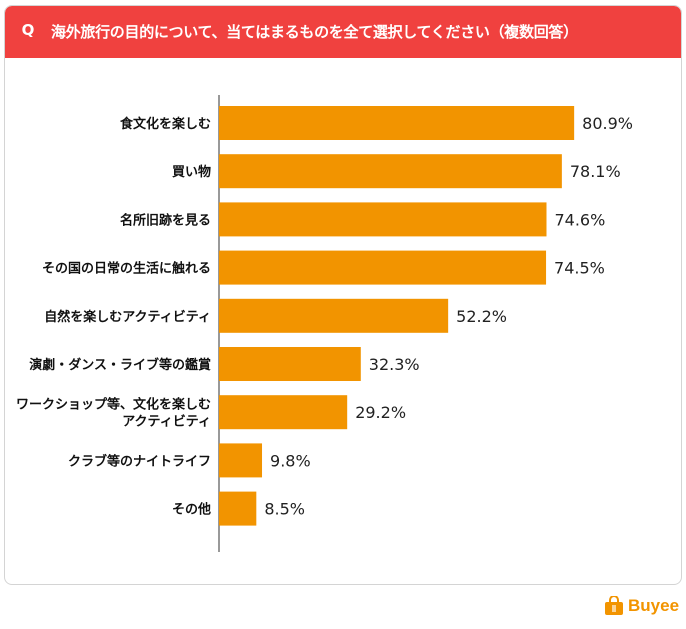 This screenshot has height=629, width=686. What do you see at coordinates (139, 461) in the screenshot?
I see `category-label: クラブ等のナイトライフ` at bounding box center [139, 461].